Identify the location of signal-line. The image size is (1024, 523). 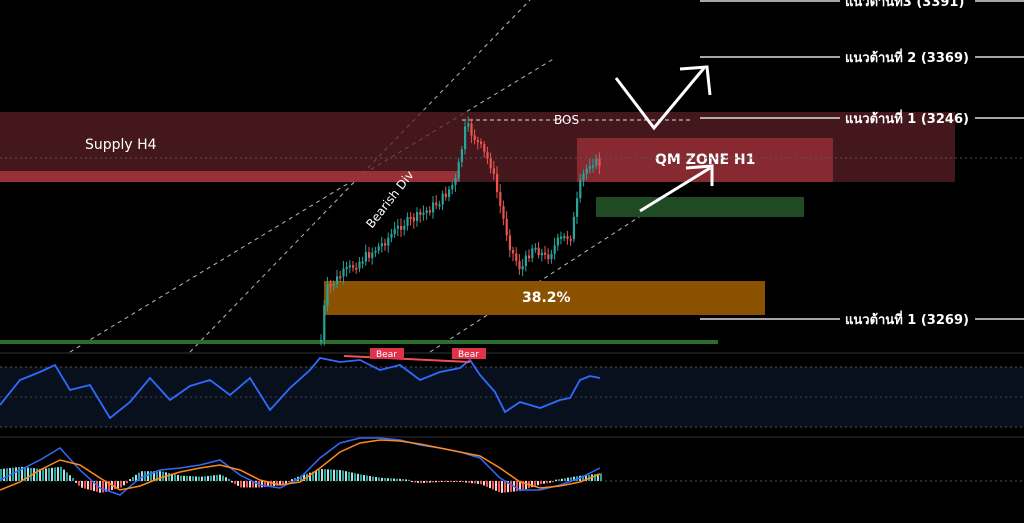
(300, 465).